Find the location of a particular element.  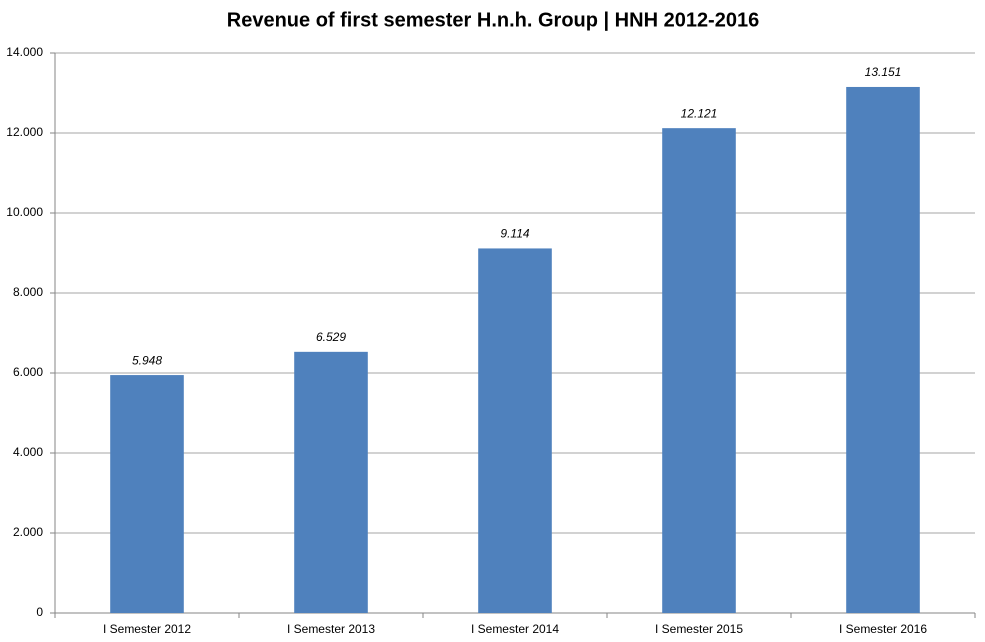

y-tick-label: 10.000 is located at coordinates (24, 212).